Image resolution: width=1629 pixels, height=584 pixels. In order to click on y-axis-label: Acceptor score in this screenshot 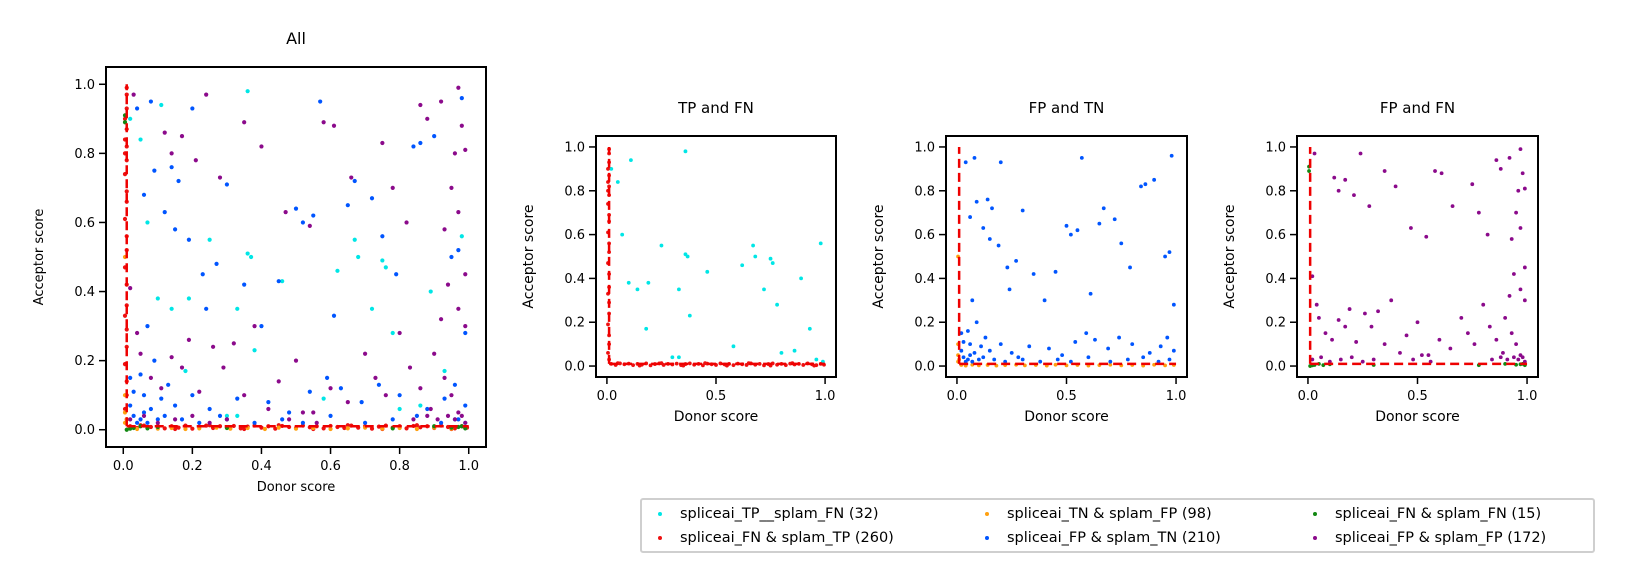, I will do `click(879, 256)`.